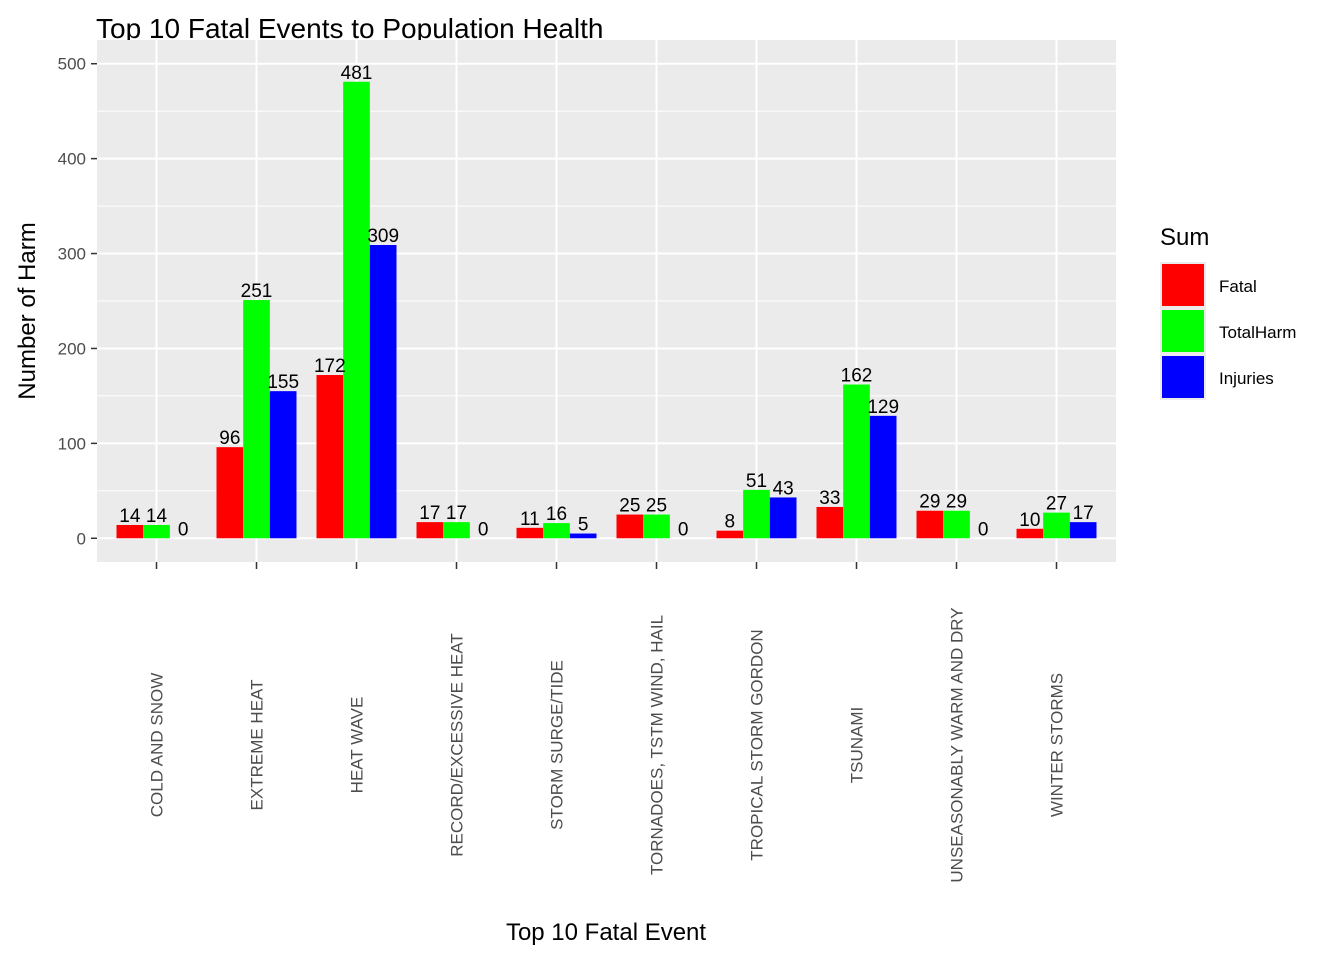 The image size is (1344, 960). Describe the element at coordinates (157, 745) in the screenshot. I see `x-tick-label: COLD AND SNOW` at that location.